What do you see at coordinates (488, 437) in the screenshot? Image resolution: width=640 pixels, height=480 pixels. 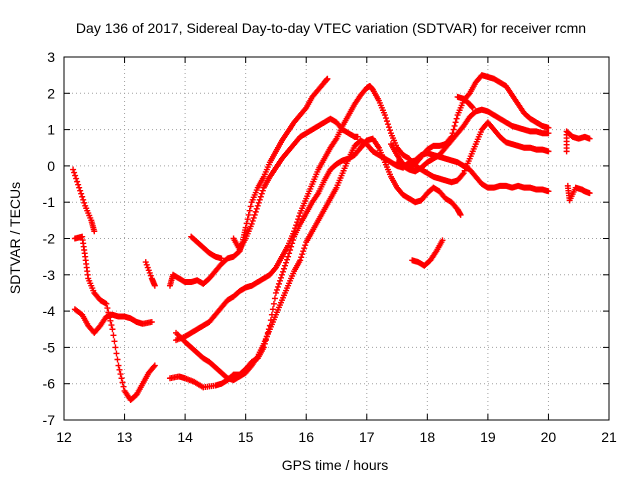 I see `x-tick-label: 19` at bounding box center [488, 437].